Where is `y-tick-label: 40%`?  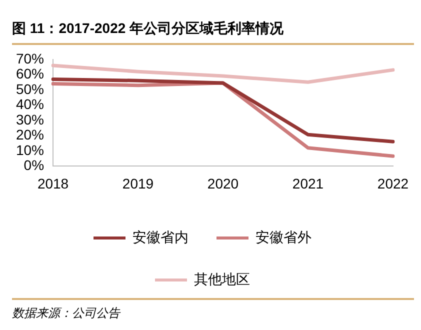
y-tick-label: 40% is located at coordinates (30, 104).